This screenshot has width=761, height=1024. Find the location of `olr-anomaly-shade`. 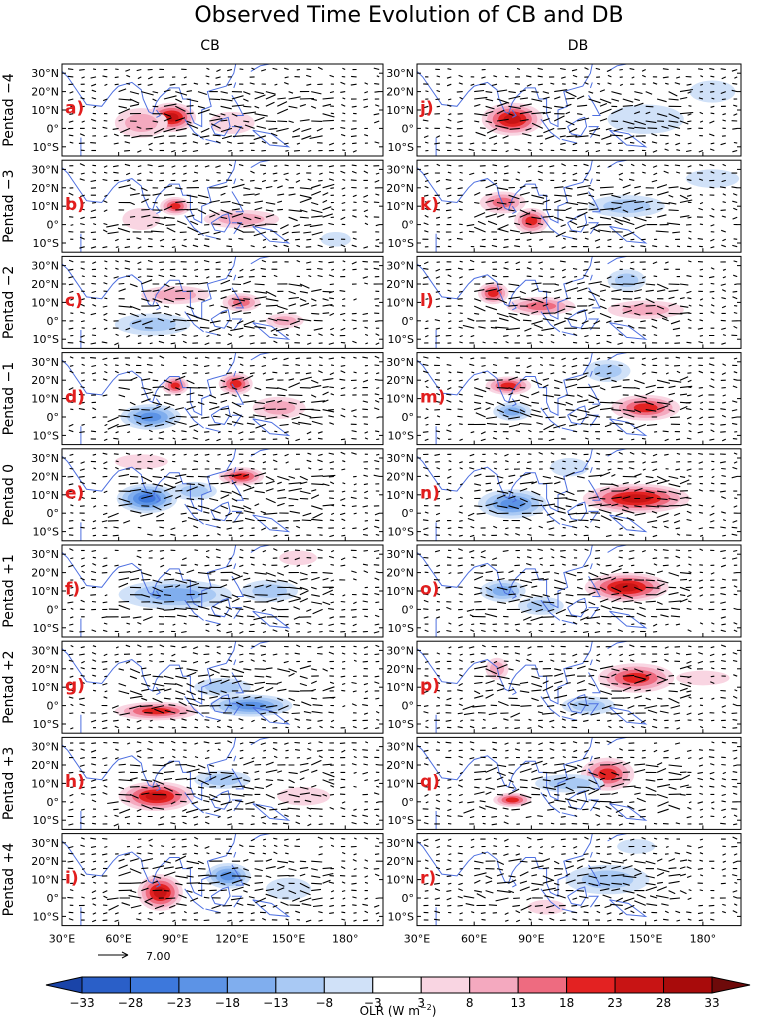

olr-anomaly-shade is located at coordinates (194, 491).